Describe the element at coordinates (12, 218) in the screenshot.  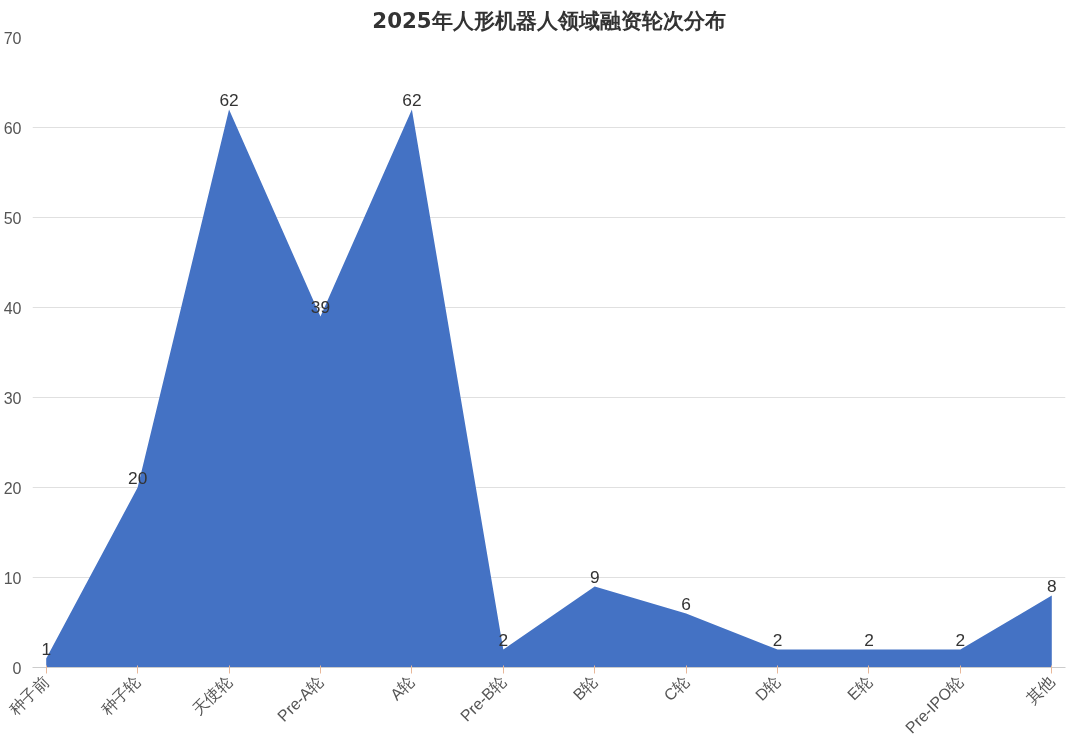
I see `y-tick-label: 50` at that location.